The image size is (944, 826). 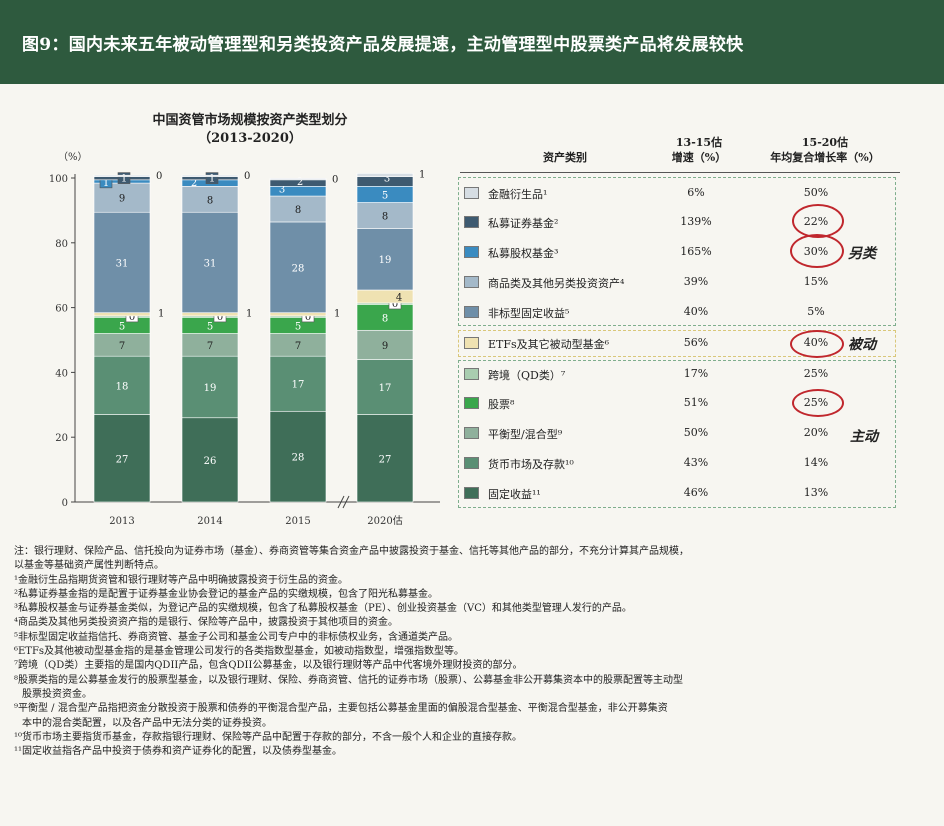 I want to click on header-growth-line1: 13-15估, so click(x=699, y=142).